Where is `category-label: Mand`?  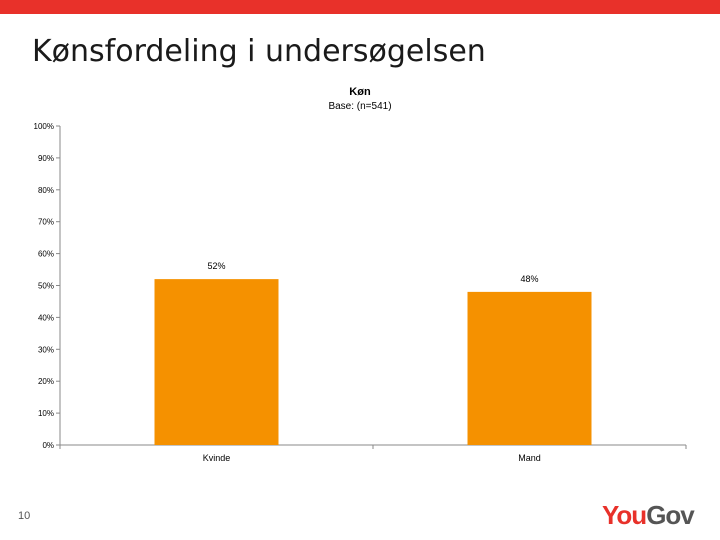
category-label: Mand is located at coordinates (529, 458).